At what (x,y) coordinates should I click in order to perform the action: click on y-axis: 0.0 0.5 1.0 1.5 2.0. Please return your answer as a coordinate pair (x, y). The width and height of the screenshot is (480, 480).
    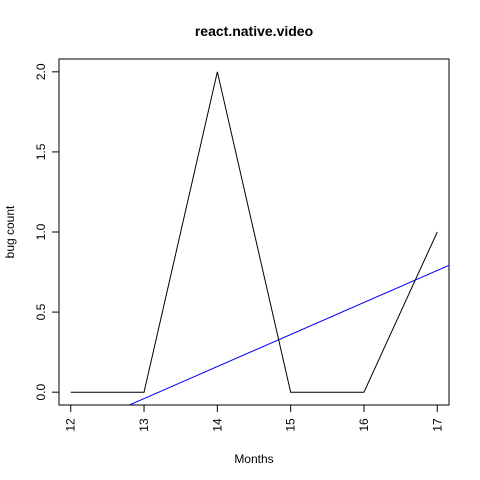
    Looking at the image, I should click on (47, 232).